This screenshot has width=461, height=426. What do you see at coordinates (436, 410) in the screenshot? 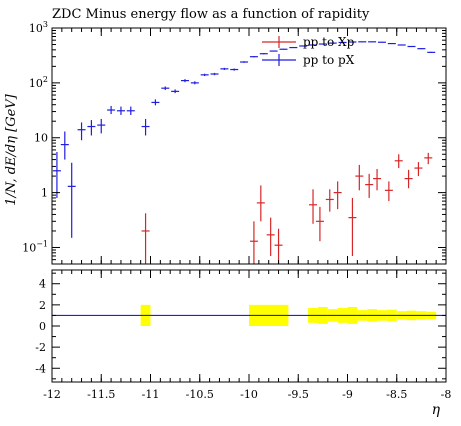
I see `x-axis-label: η` at bounding box center [436, 410].